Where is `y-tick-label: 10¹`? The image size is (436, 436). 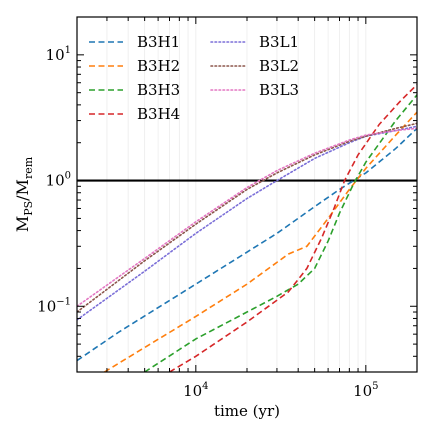 y-tick-label: 10¹ is located at coordinates (58, 54).